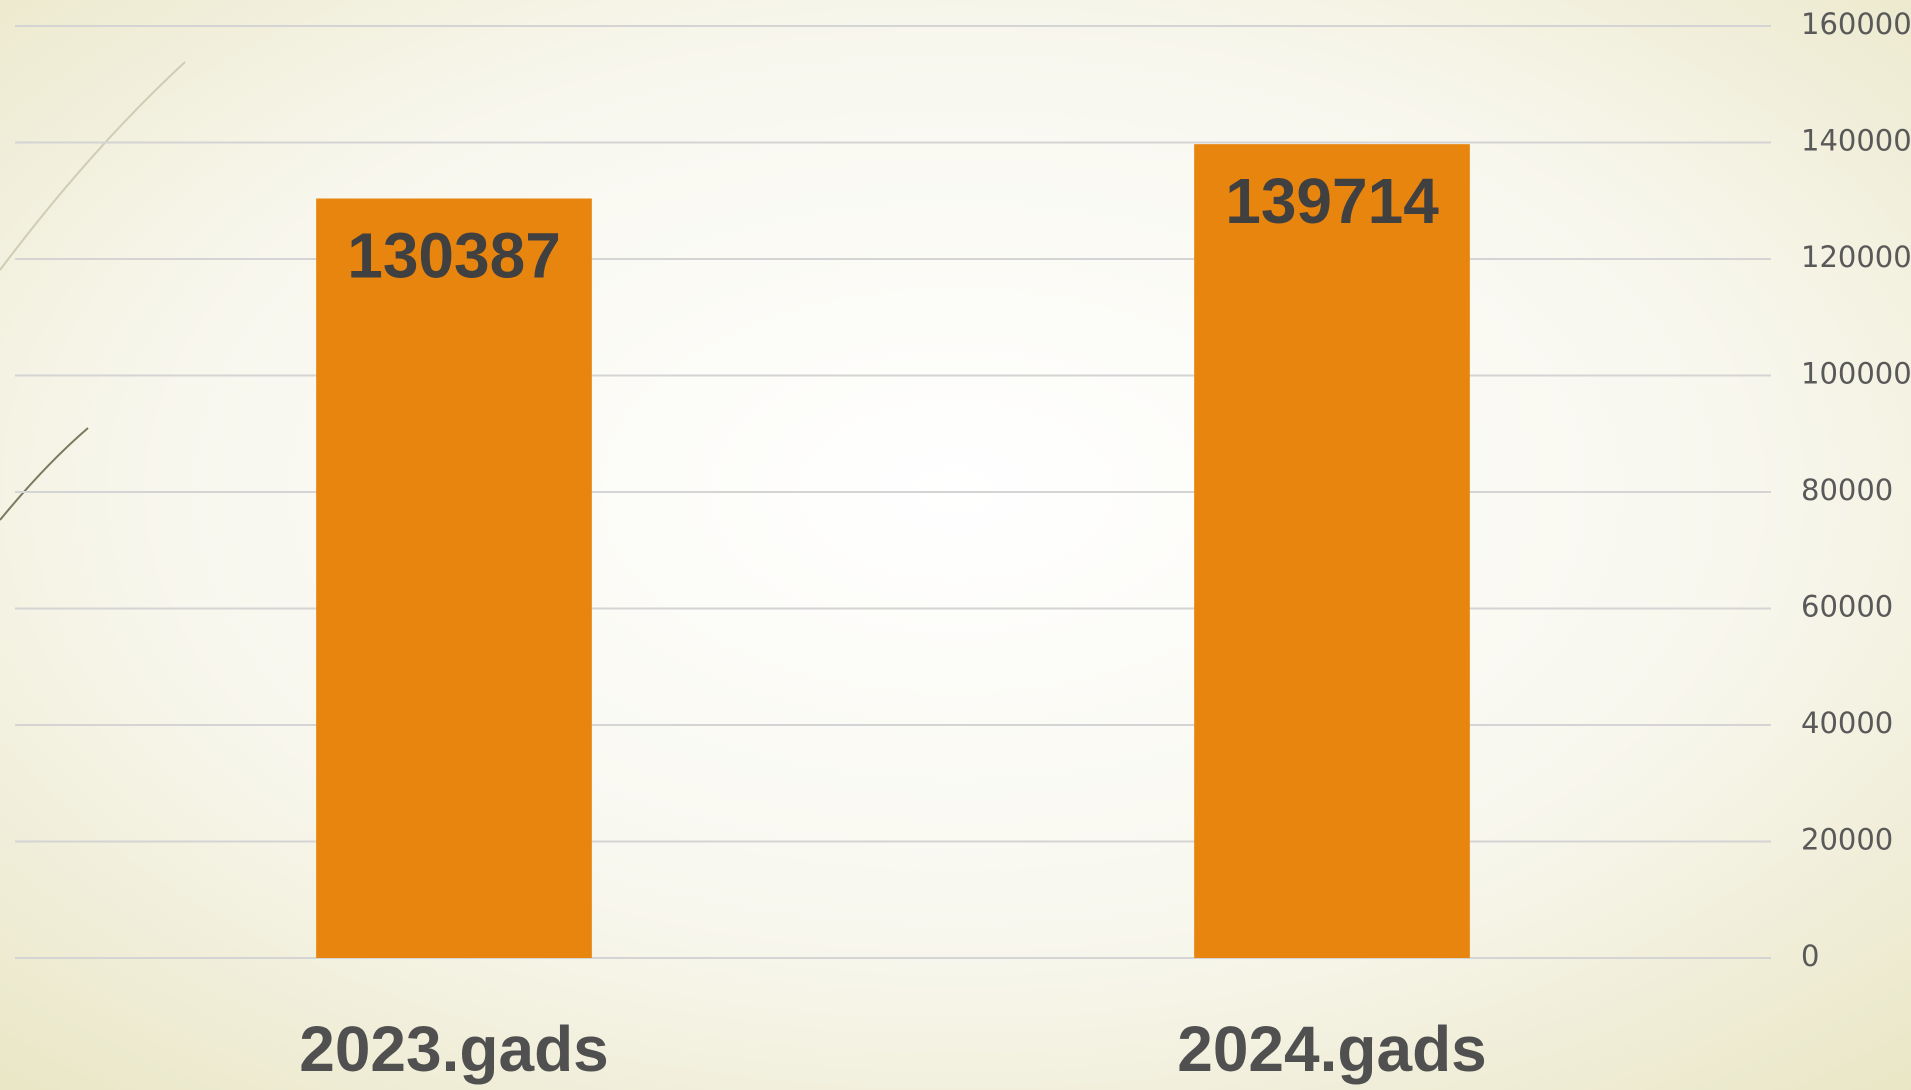 The image size is (1911, 1090). I want to click on y-tick-label: 140000, so click(1856, 141).